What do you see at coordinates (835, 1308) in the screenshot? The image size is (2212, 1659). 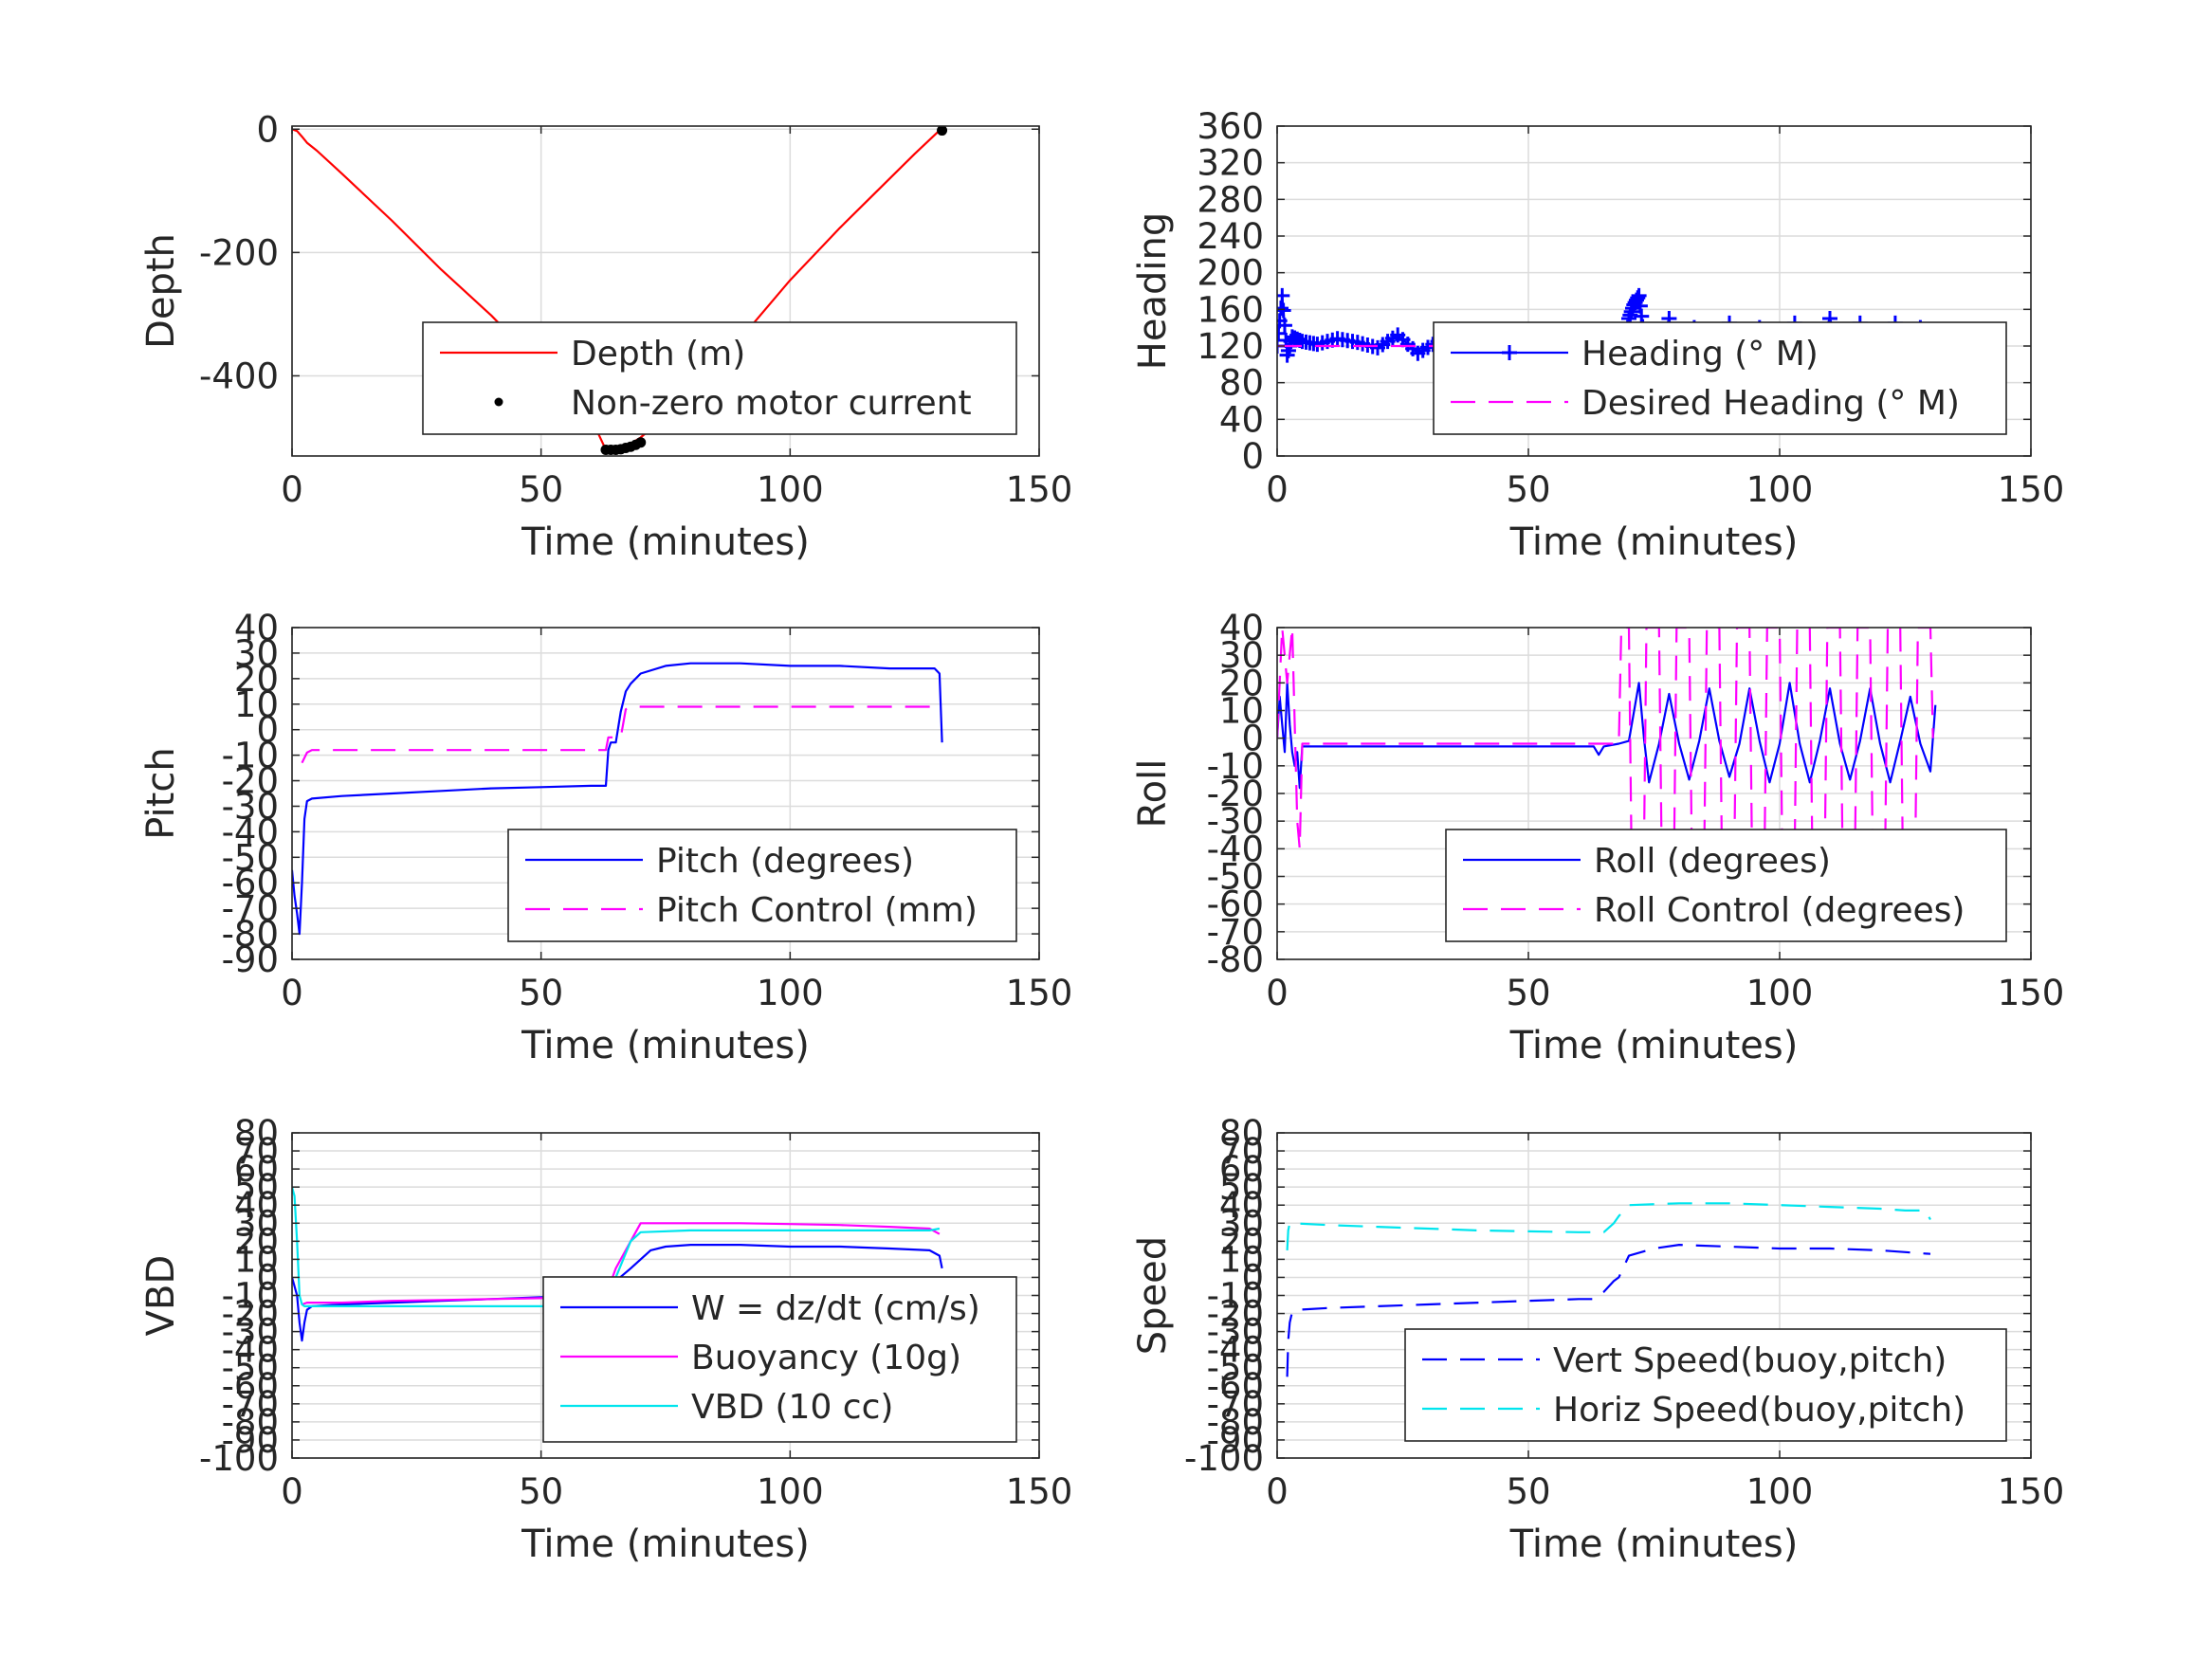 I see `vbd-legend-entry: W = dz/dt (cm/s)` at bounding box center [835, 1308].